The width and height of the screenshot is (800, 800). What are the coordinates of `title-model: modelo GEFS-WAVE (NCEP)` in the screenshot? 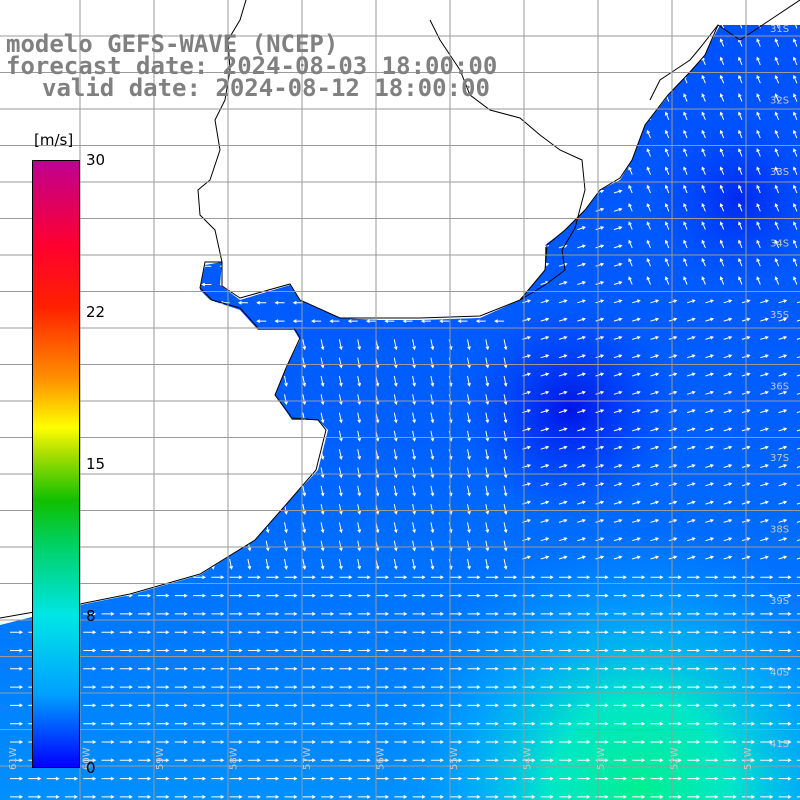 It's located at (172, 44).